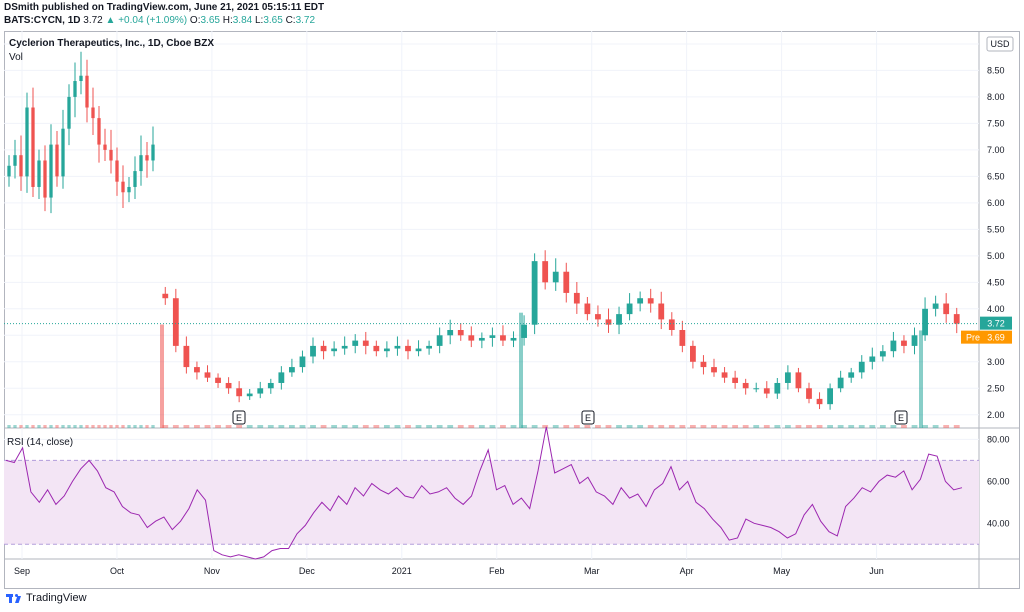  What do you see at coordinates (46, 598) in the screenshot?
I see `footer: TradingView` at bounding box center [46, 598].